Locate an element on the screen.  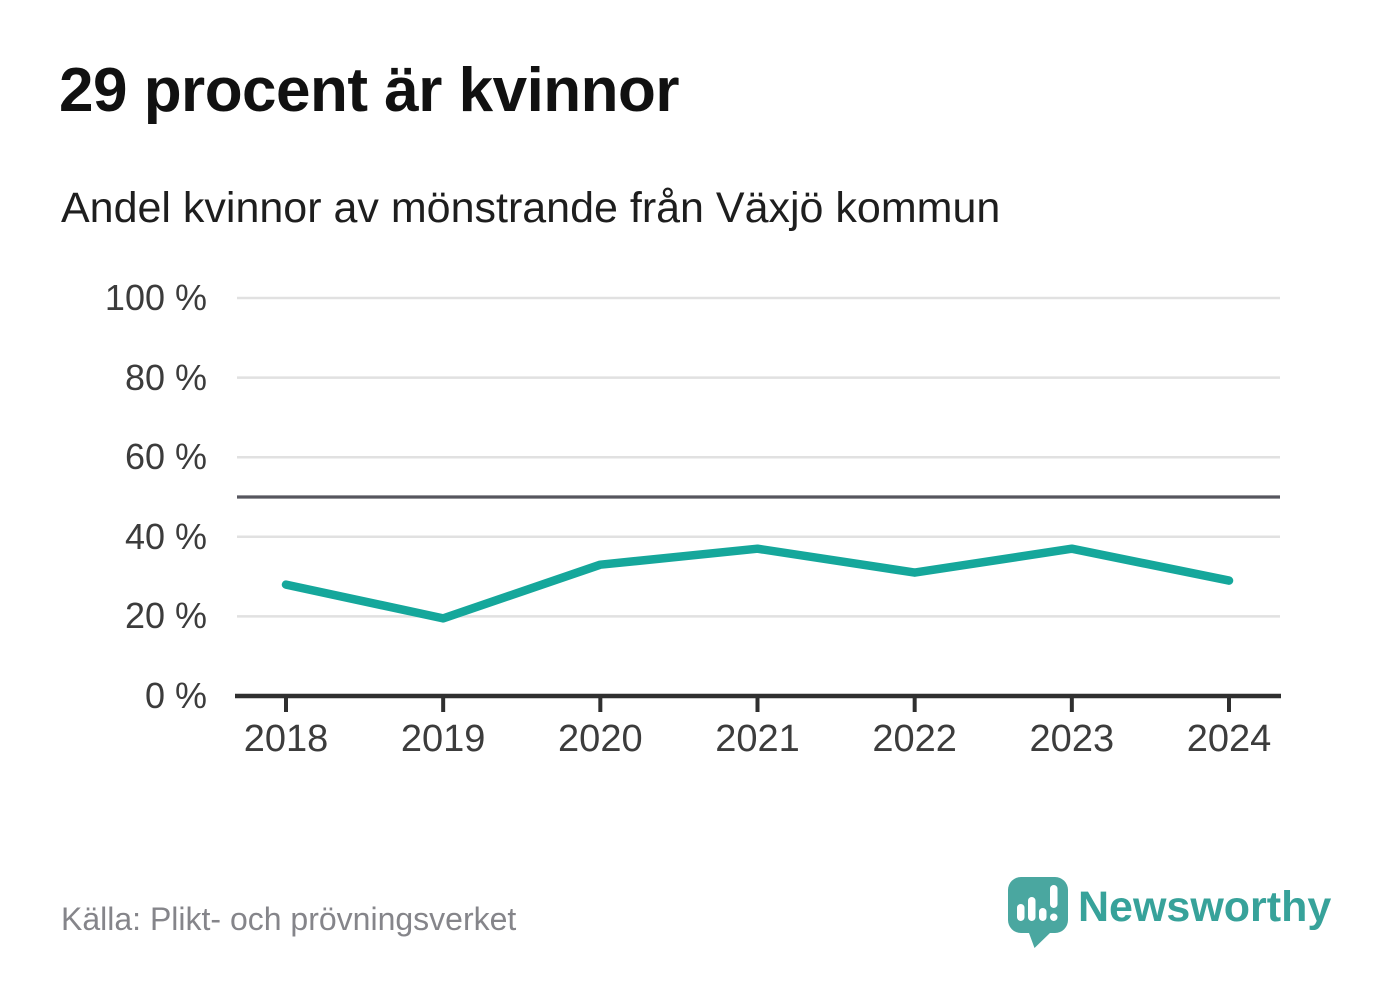
chart-title: 29 procent är kvinnor is located at coordinates (369, 90).